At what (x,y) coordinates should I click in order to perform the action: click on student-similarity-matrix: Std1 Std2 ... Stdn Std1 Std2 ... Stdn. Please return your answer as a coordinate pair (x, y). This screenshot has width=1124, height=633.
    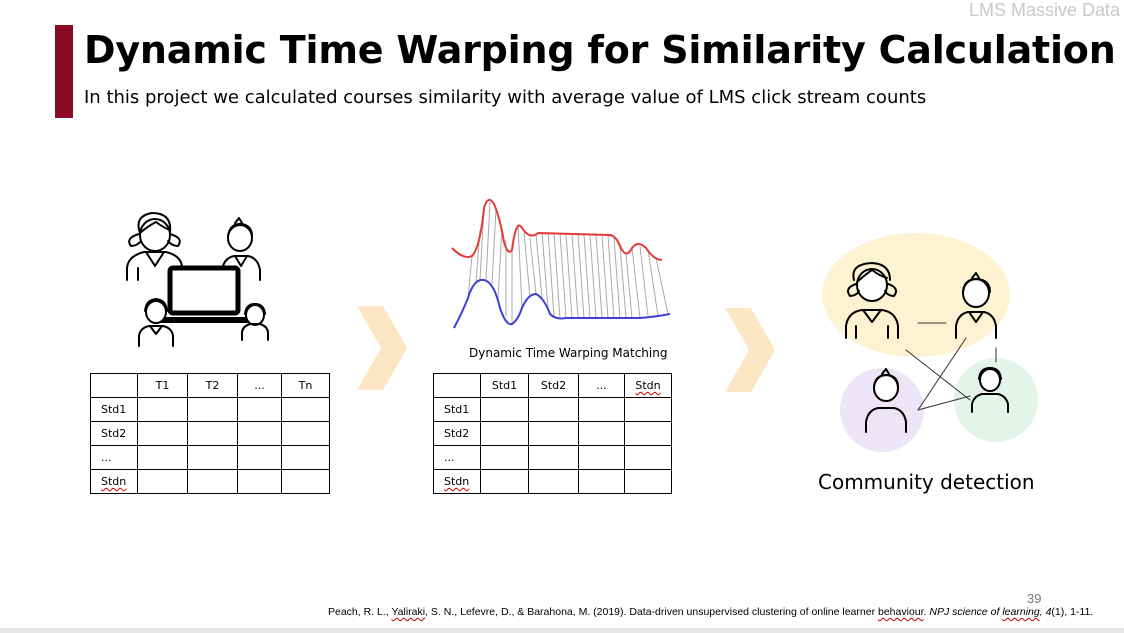
    Looking at the image, I should click on (552, 433).